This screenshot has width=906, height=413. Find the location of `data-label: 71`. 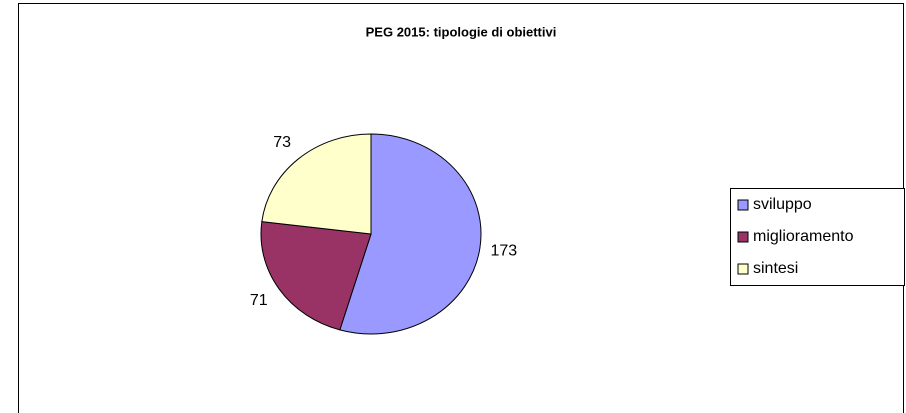

data-label: 71 is located at coordinates (259, 300).